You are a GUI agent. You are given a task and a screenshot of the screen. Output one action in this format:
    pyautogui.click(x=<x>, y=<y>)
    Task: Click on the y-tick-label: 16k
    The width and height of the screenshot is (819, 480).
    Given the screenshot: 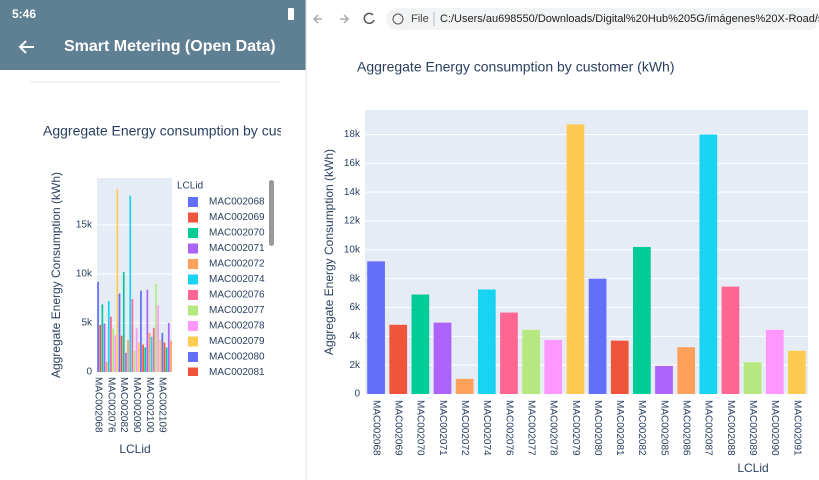 What is the action you would take?
    pyautogui.click(x=352, y=163)
    